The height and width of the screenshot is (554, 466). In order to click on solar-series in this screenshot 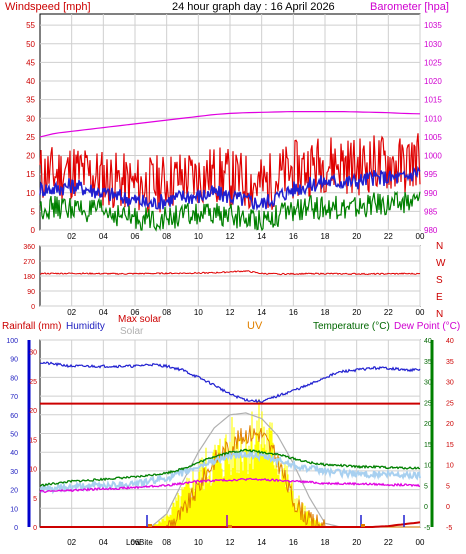, I will do `click(237, 462)`.